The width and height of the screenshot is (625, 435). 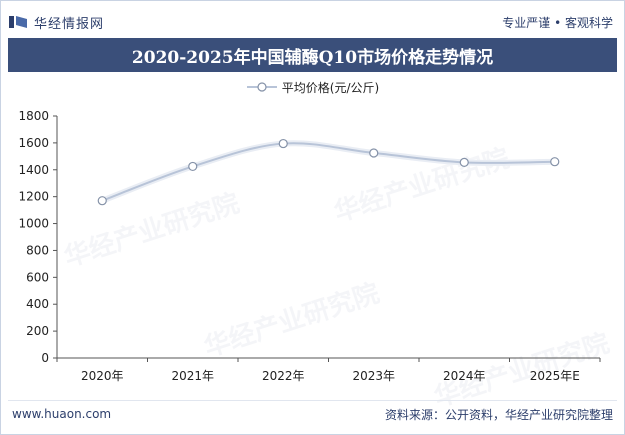 What do you see at coordinates (464, 376) in the screenshot?
I see `x-tick-label: 2024年` at bounding box center [464, 376].